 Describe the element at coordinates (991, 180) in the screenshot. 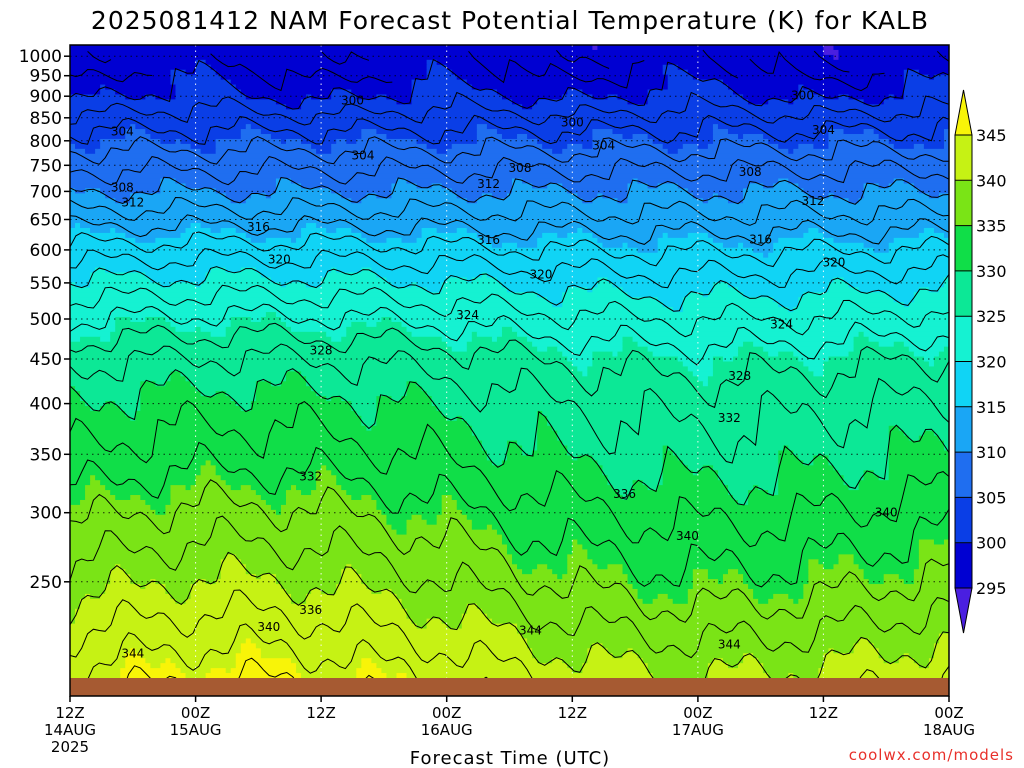

I see `colorbar-tick-label: 340` at that location.